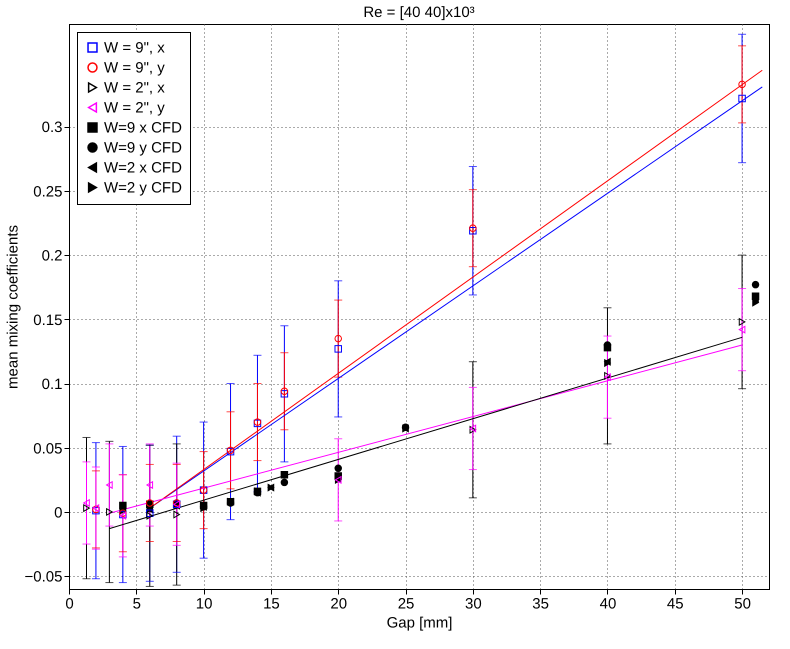 This screenshot has width=790, height=649. What do you see at coordinates (419, 12) in the screenshot?
I see `chart-title: Re = [40 40]x10³` at bounding box center [419, 12].